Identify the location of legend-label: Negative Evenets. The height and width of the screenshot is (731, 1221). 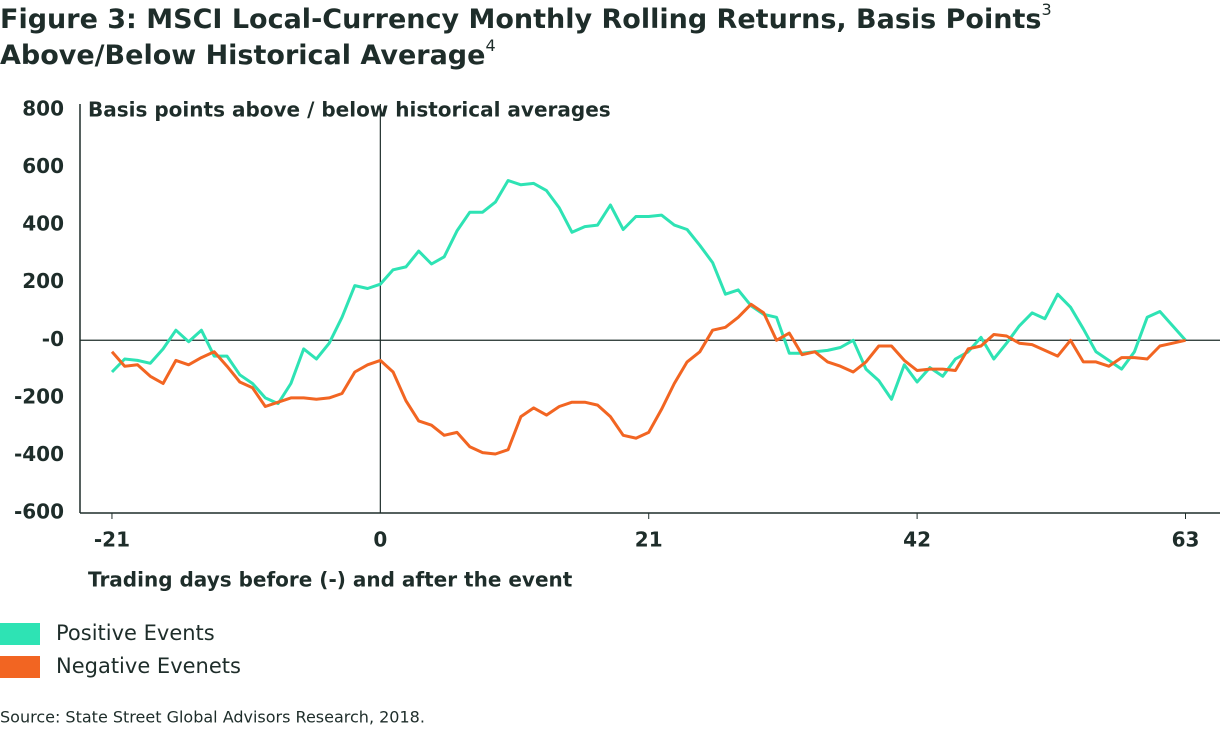
(148, 666).